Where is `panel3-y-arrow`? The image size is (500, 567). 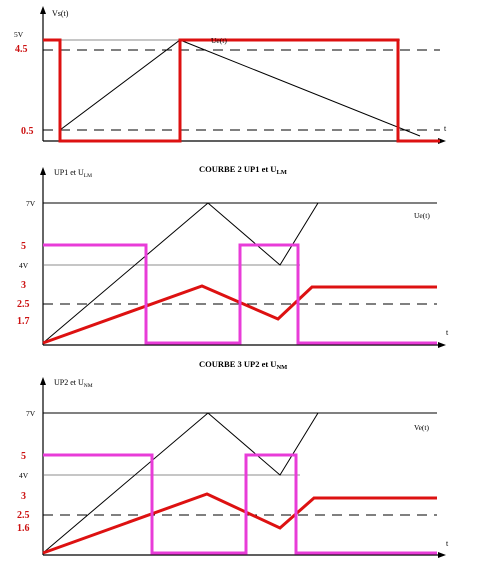
panel3-y-arrow is located at coordinates (43, 381).